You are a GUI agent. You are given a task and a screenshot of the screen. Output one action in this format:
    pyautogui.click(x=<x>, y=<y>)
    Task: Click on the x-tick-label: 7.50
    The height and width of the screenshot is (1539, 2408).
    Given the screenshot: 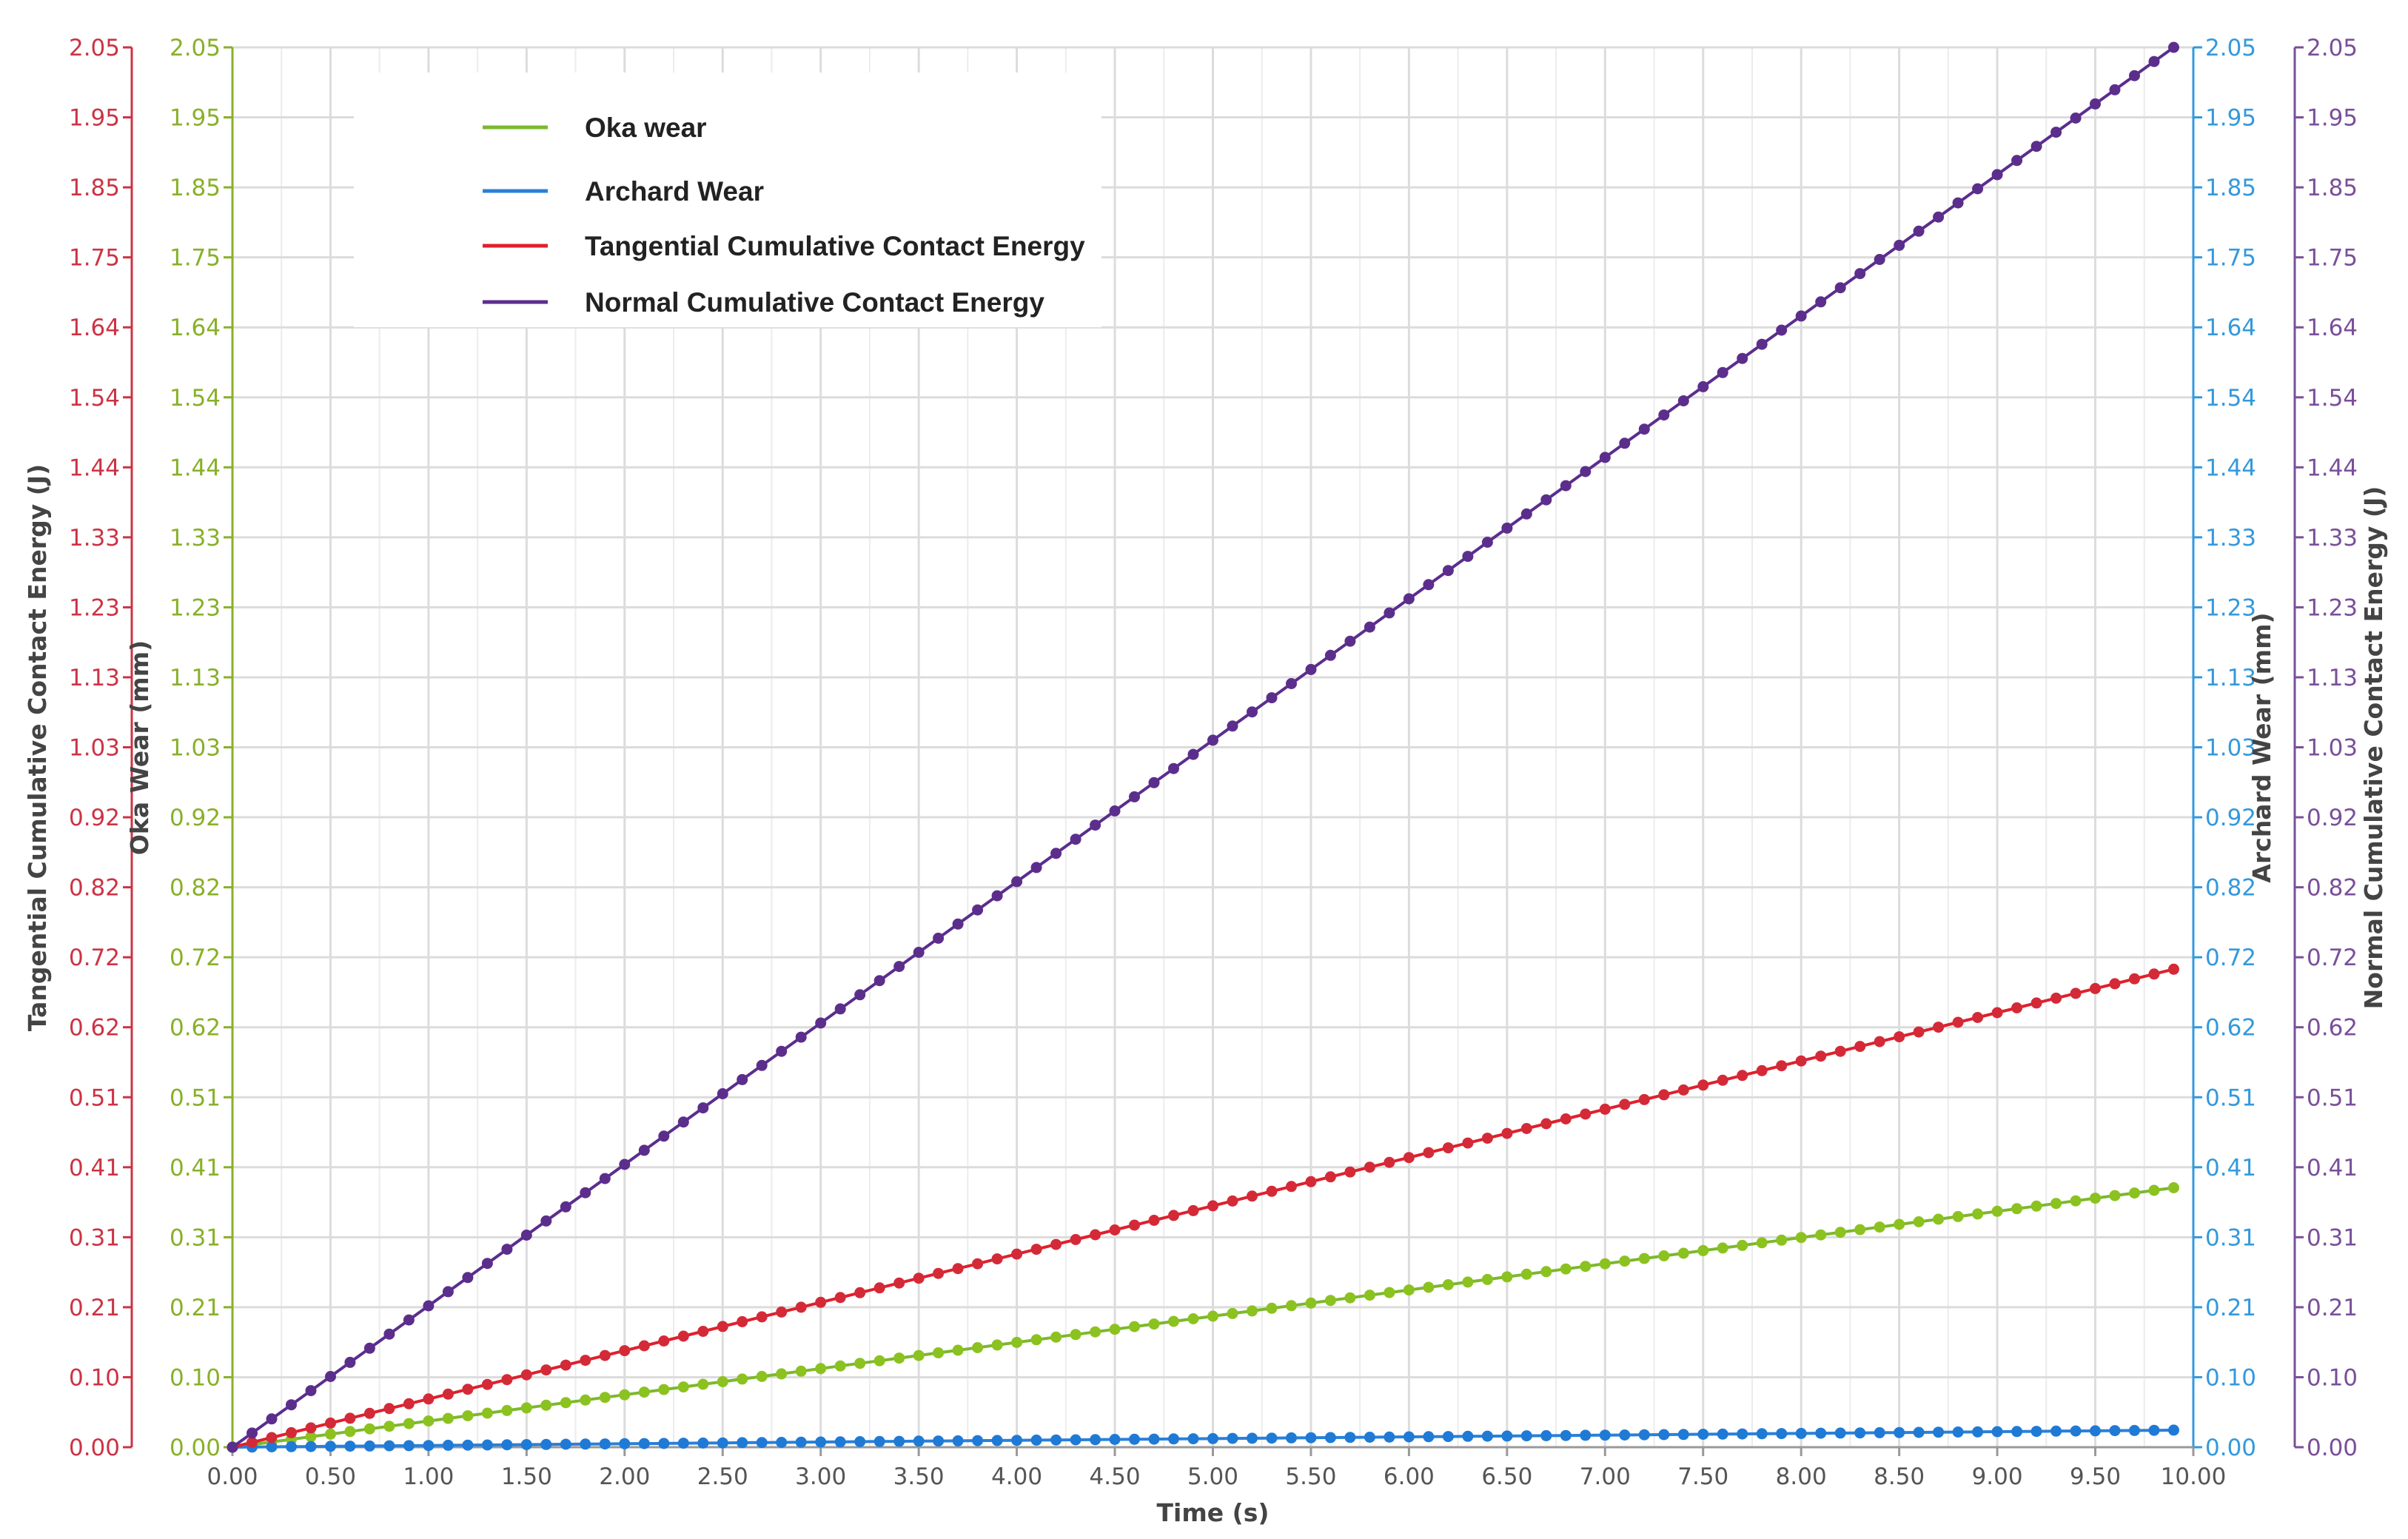 What is the action you would take?
    pyautogui.click(x=1702, y=1476)
    